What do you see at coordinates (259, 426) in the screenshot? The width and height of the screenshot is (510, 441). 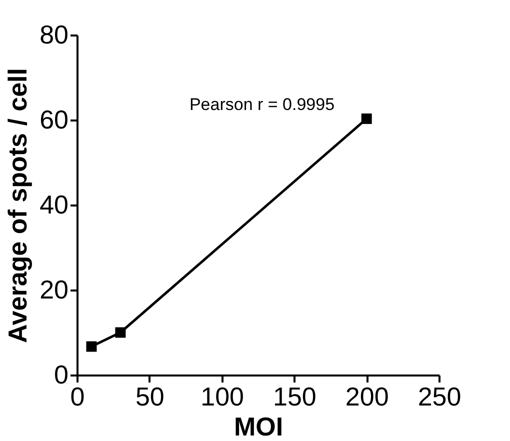 I see `x-axis-title: MOI` at bounding box center [259, 426].